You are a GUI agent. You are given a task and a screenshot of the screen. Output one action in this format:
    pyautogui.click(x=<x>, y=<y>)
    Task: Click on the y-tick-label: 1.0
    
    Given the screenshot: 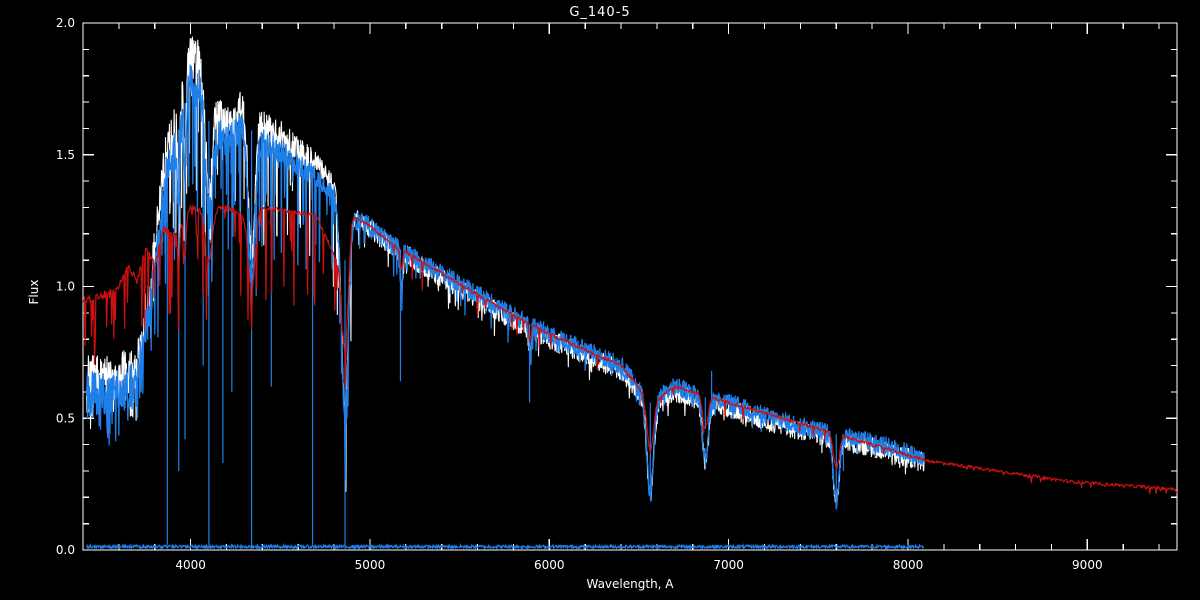 What is the action you would take?
    pyautogui.click(x=65, y=287)
    